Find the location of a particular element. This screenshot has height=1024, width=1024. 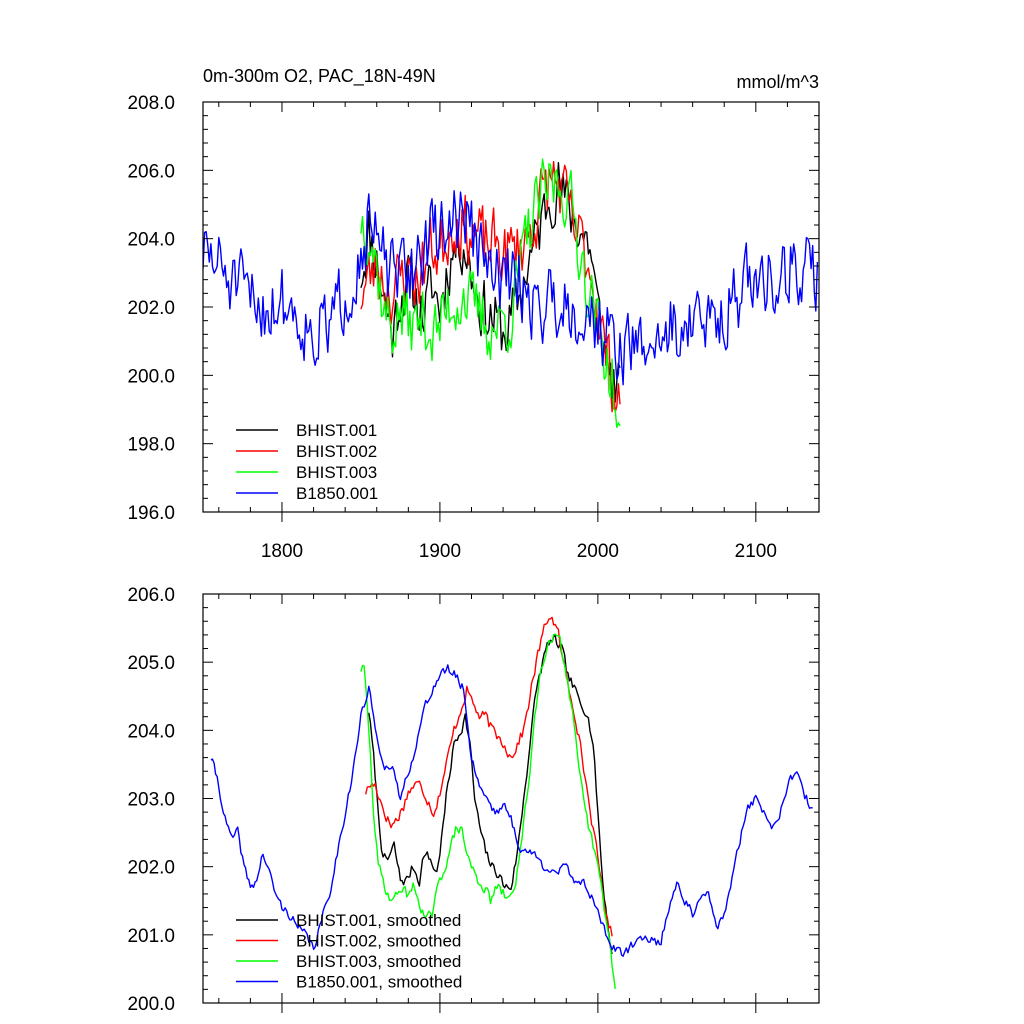

legend-label: BHIST.001 is located at coordinates (336, 430).